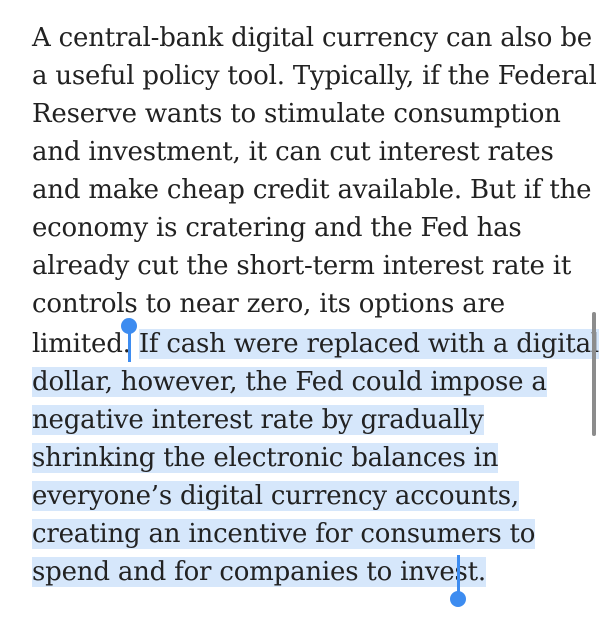 This screenshot has width=600, height=626. I want to click on selected-line: creating an incentive for consumers to, so click(283, 534).